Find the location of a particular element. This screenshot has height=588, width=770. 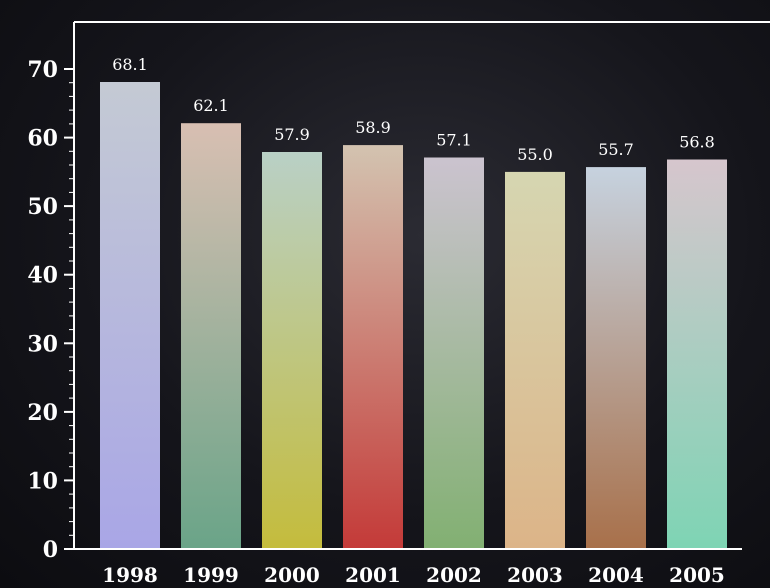

y-tick-label-50: 50 is located at coordinates (42, 207).